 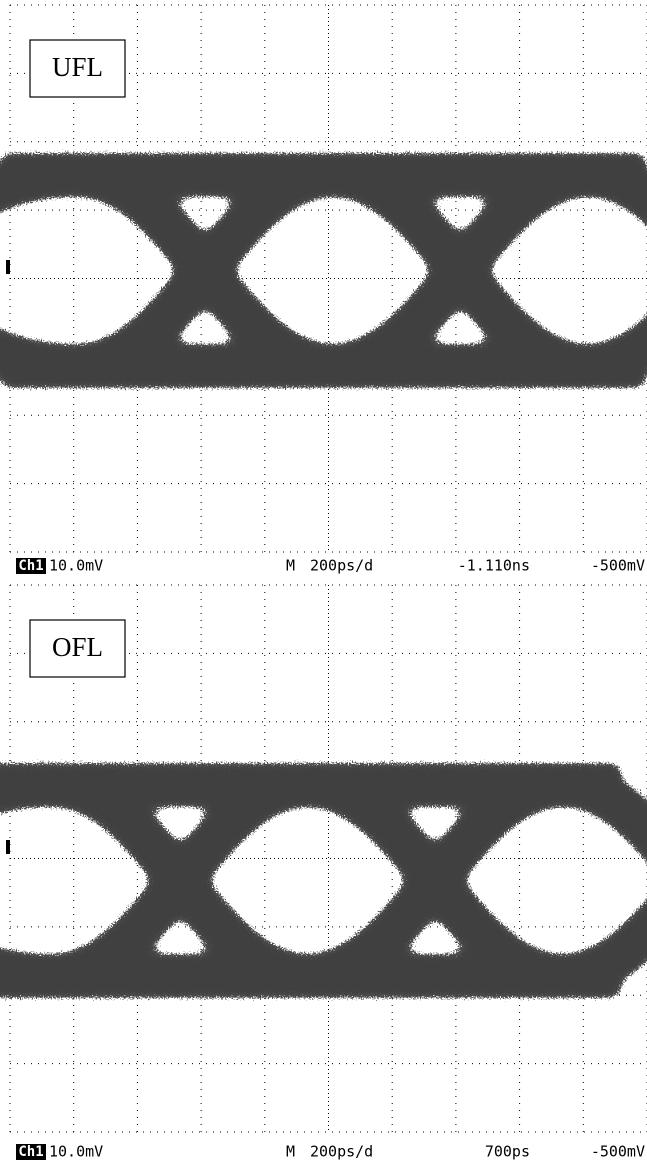 I want to click on panel-label: UFL, so click(x=77, y=67).